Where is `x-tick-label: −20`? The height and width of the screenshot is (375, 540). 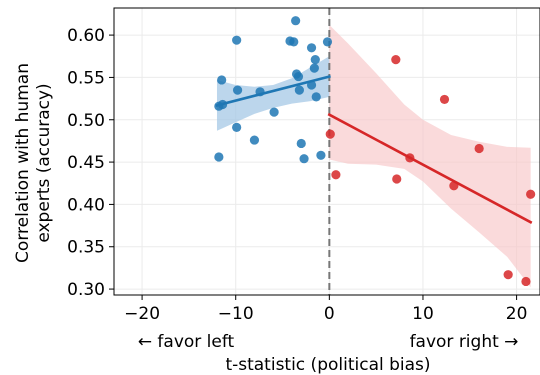 x-tick-label: −20 is located at coordinates (142, 314).